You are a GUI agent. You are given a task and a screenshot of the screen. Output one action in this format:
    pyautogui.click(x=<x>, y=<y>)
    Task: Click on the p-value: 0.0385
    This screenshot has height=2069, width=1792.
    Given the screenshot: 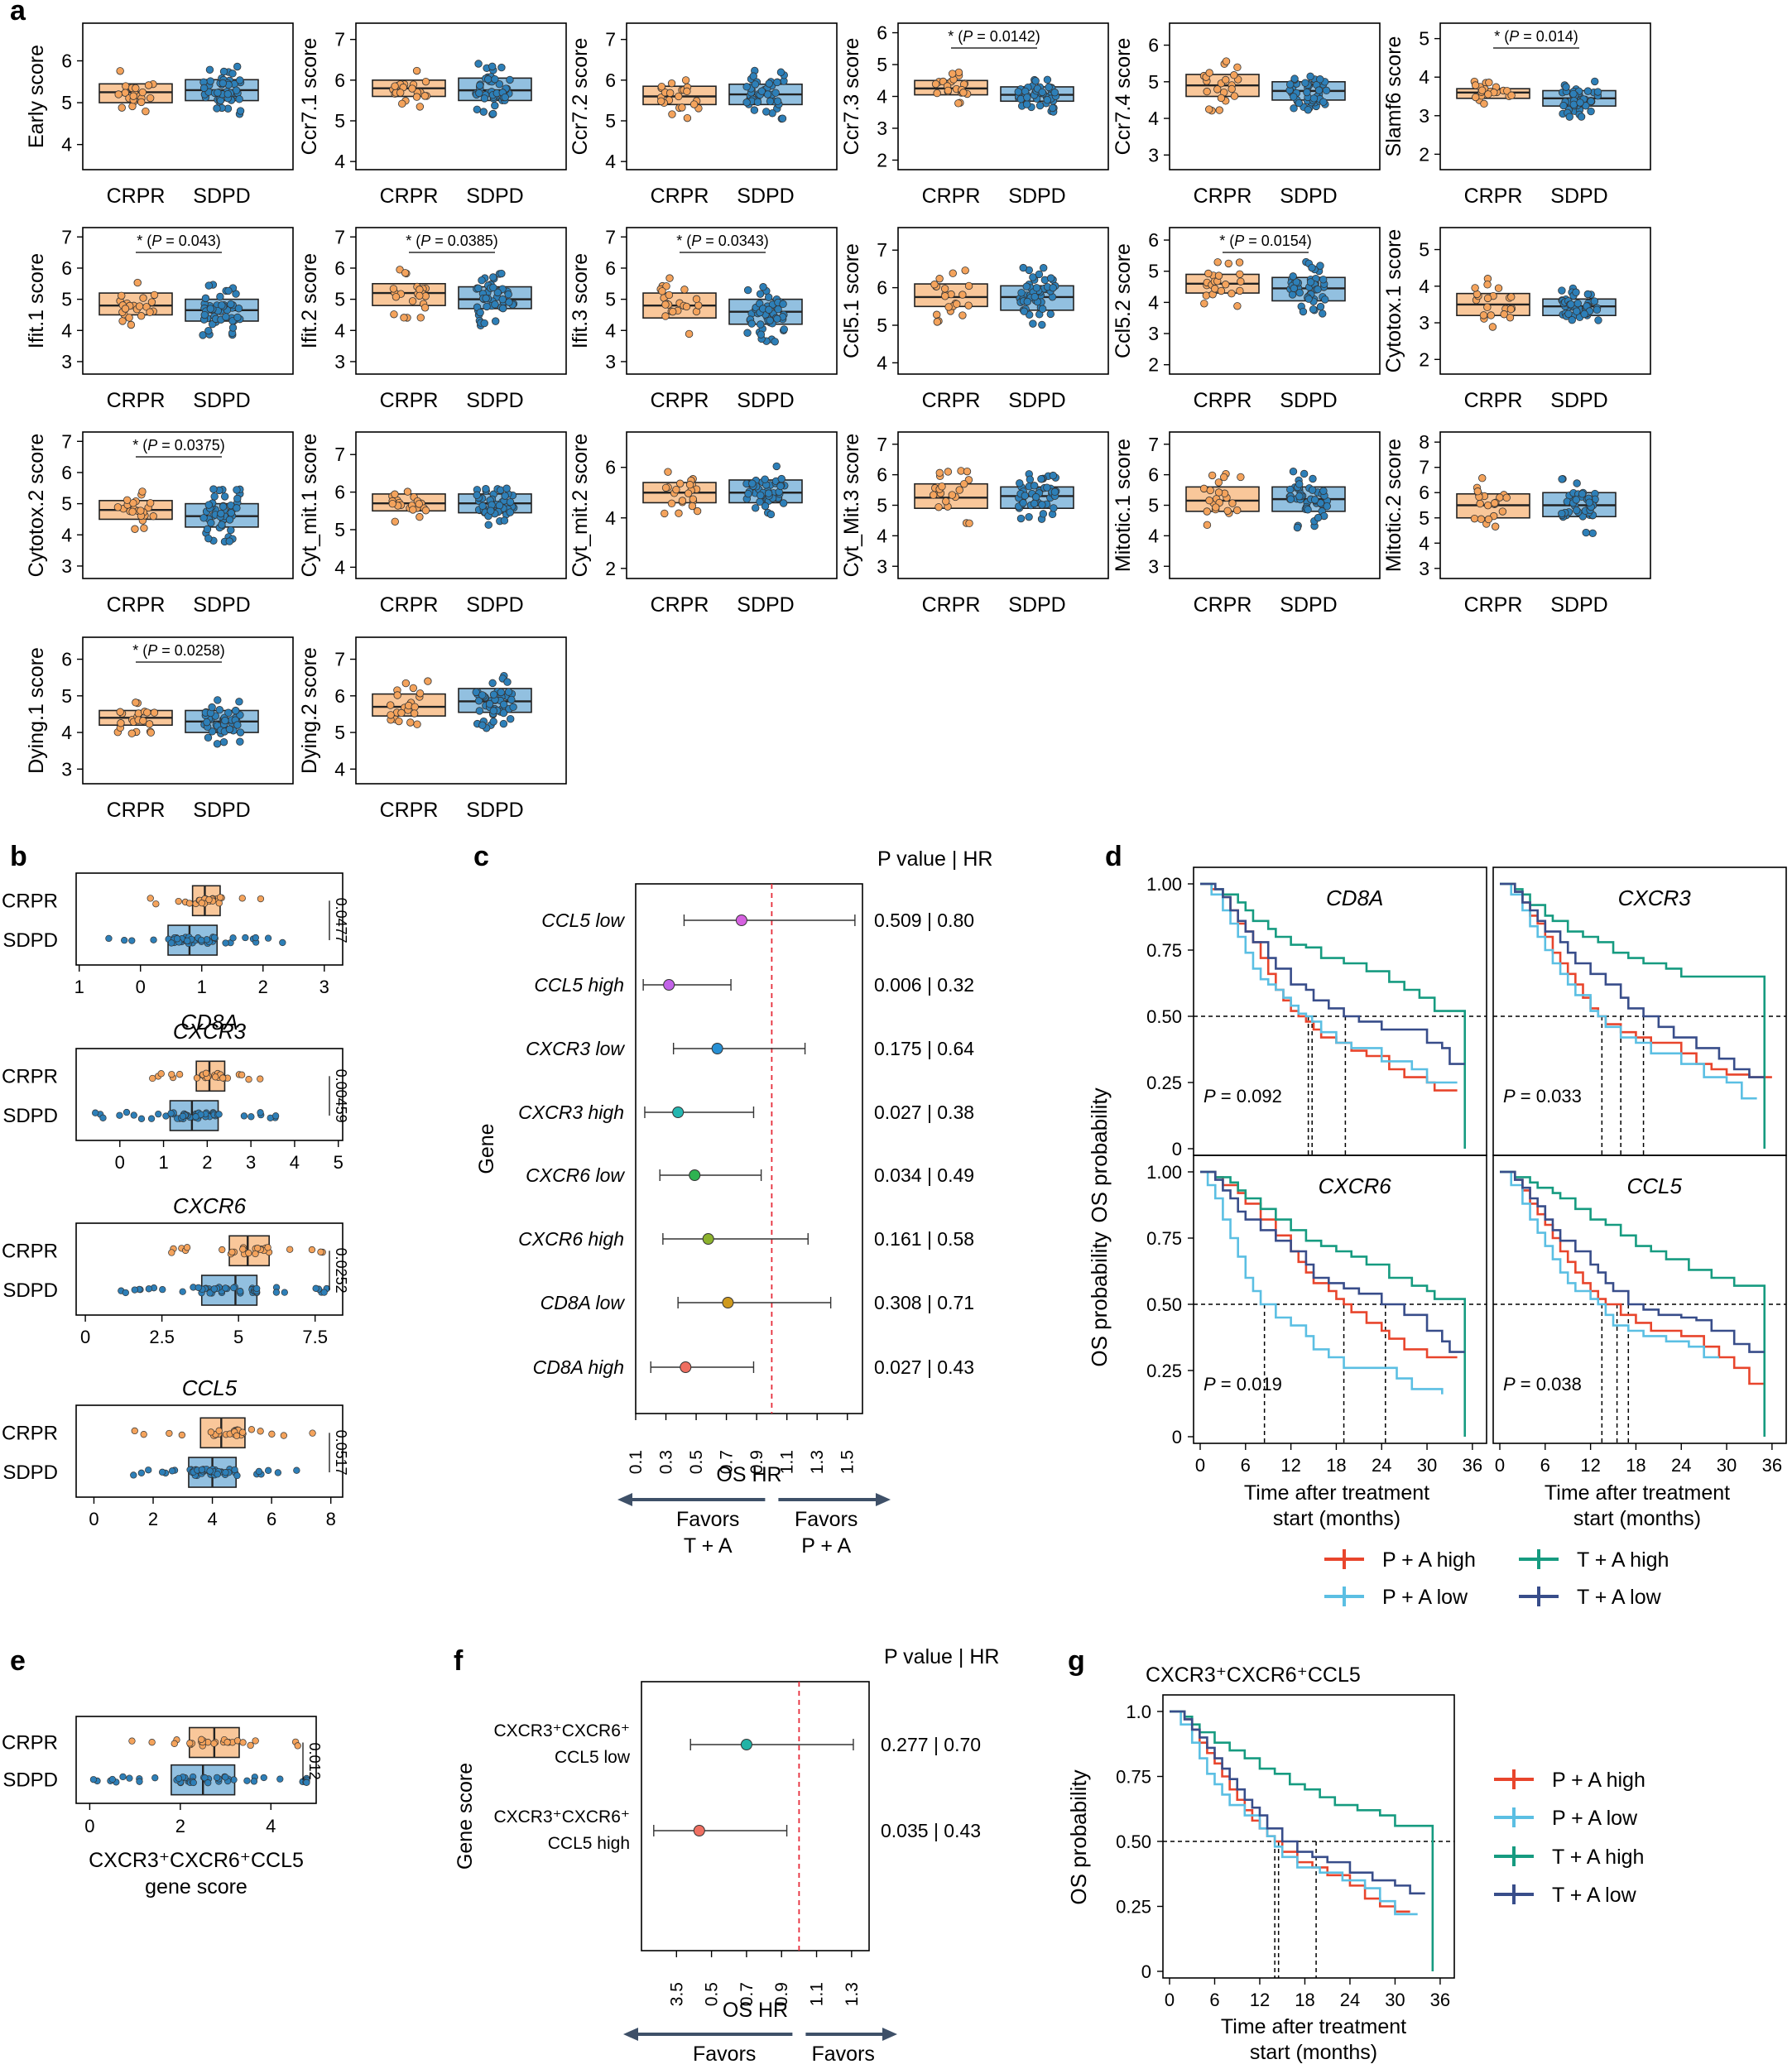 What is the action you would take?
    pyautogui.click(x=470, y=241)
    